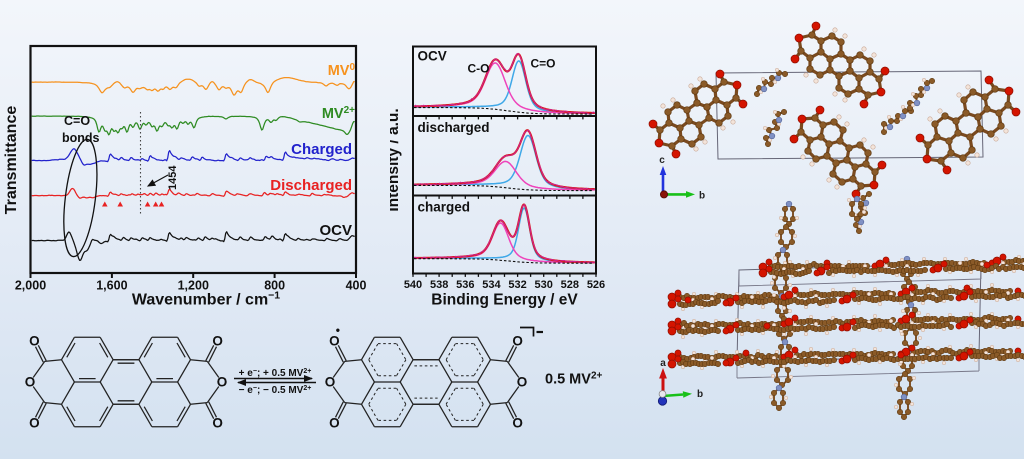 The width and height of the screenshot is (1024, 459). I want to click on svg-text: 534, so click(491, 285).